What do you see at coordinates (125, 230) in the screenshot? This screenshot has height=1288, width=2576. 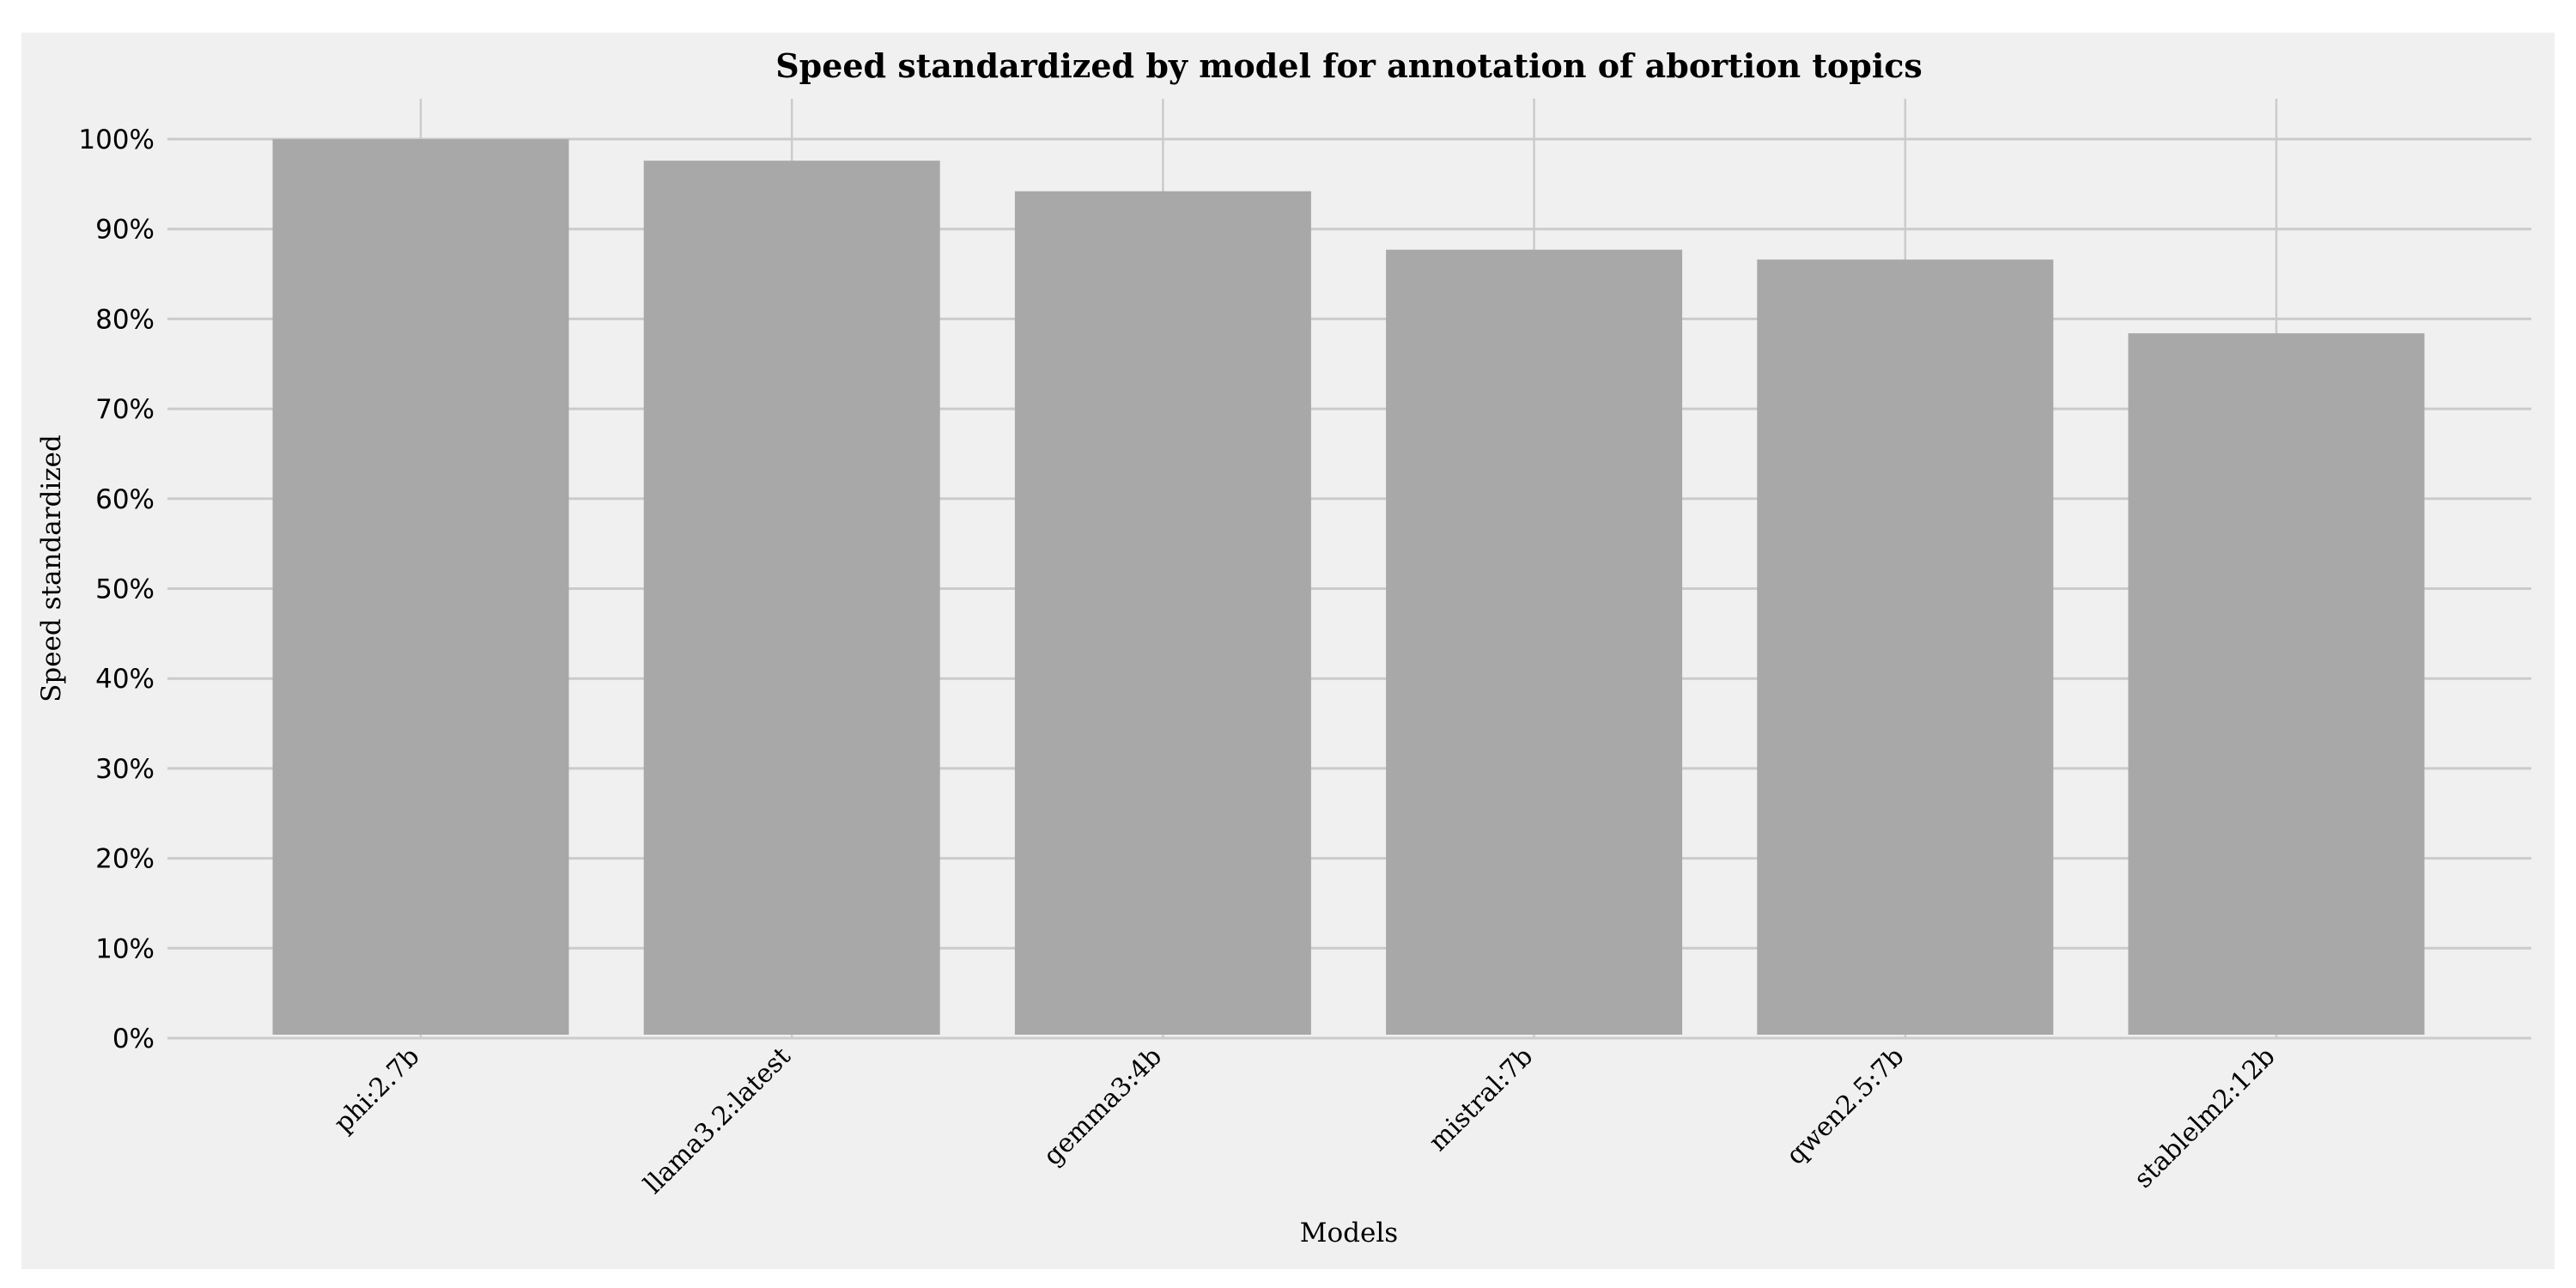 I see `y-tick-label: 90%` at bounding box center [125, 230].